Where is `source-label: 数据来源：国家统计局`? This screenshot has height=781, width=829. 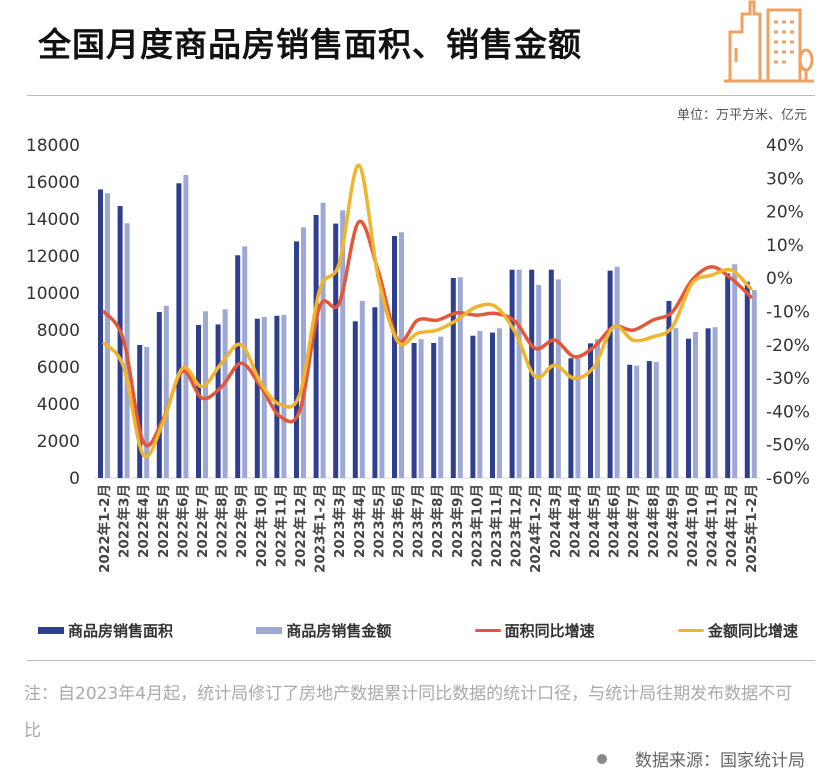
source-label: 数据来源：国家统计局 is located at coordinates (720, 761).